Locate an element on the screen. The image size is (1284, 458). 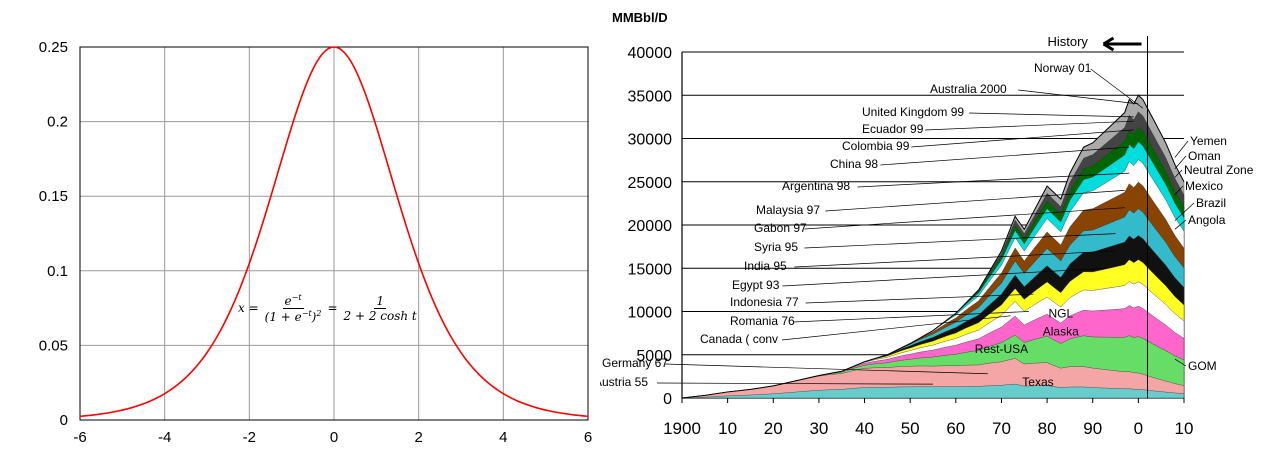
inside-label: NGL is located at coordinates (1060, 314).